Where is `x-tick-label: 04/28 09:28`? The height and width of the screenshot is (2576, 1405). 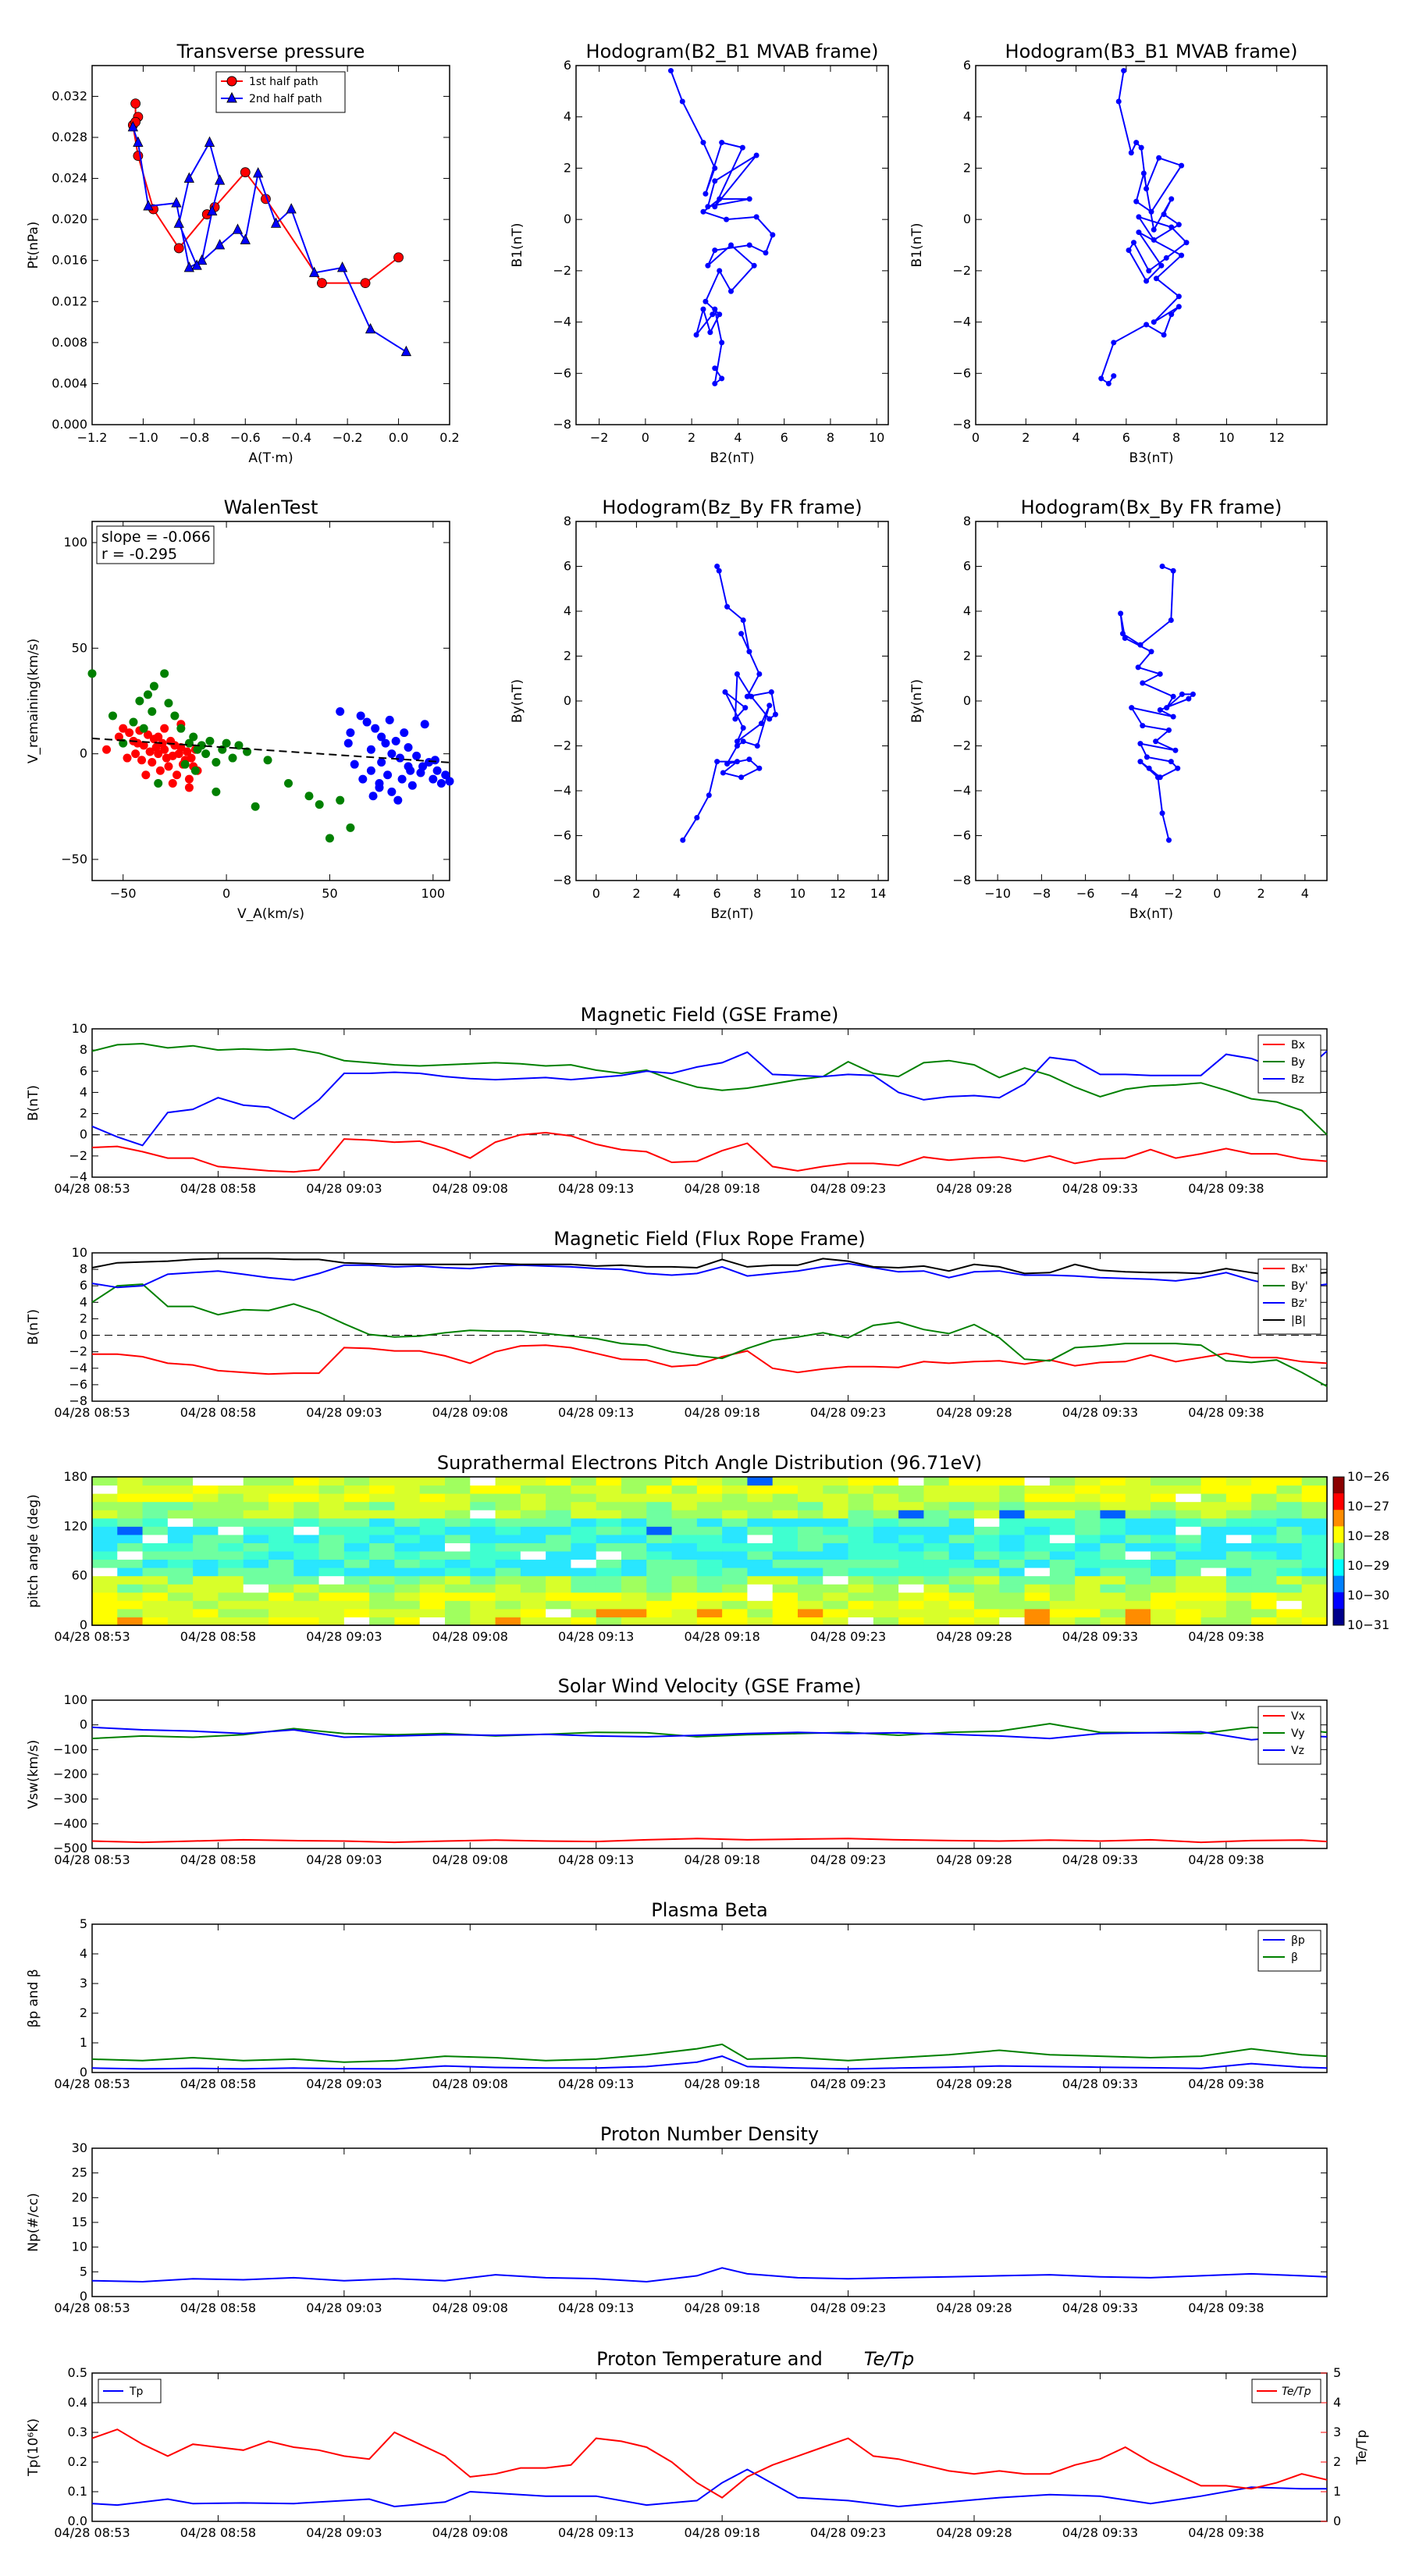
x-tick-label: 04/28 09:28 is located at coordinates (974, 1412).